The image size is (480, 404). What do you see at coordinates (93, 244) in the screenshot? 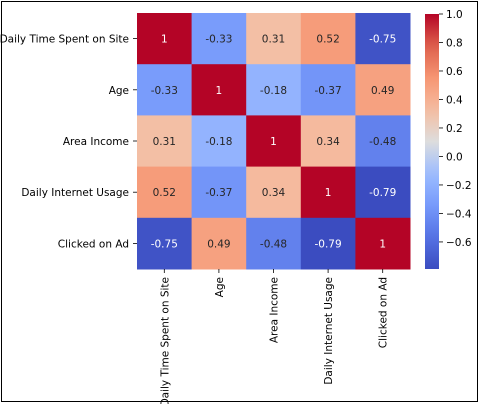
I see `row-label: Clicked on Ad` at bounding box center [93, 244].